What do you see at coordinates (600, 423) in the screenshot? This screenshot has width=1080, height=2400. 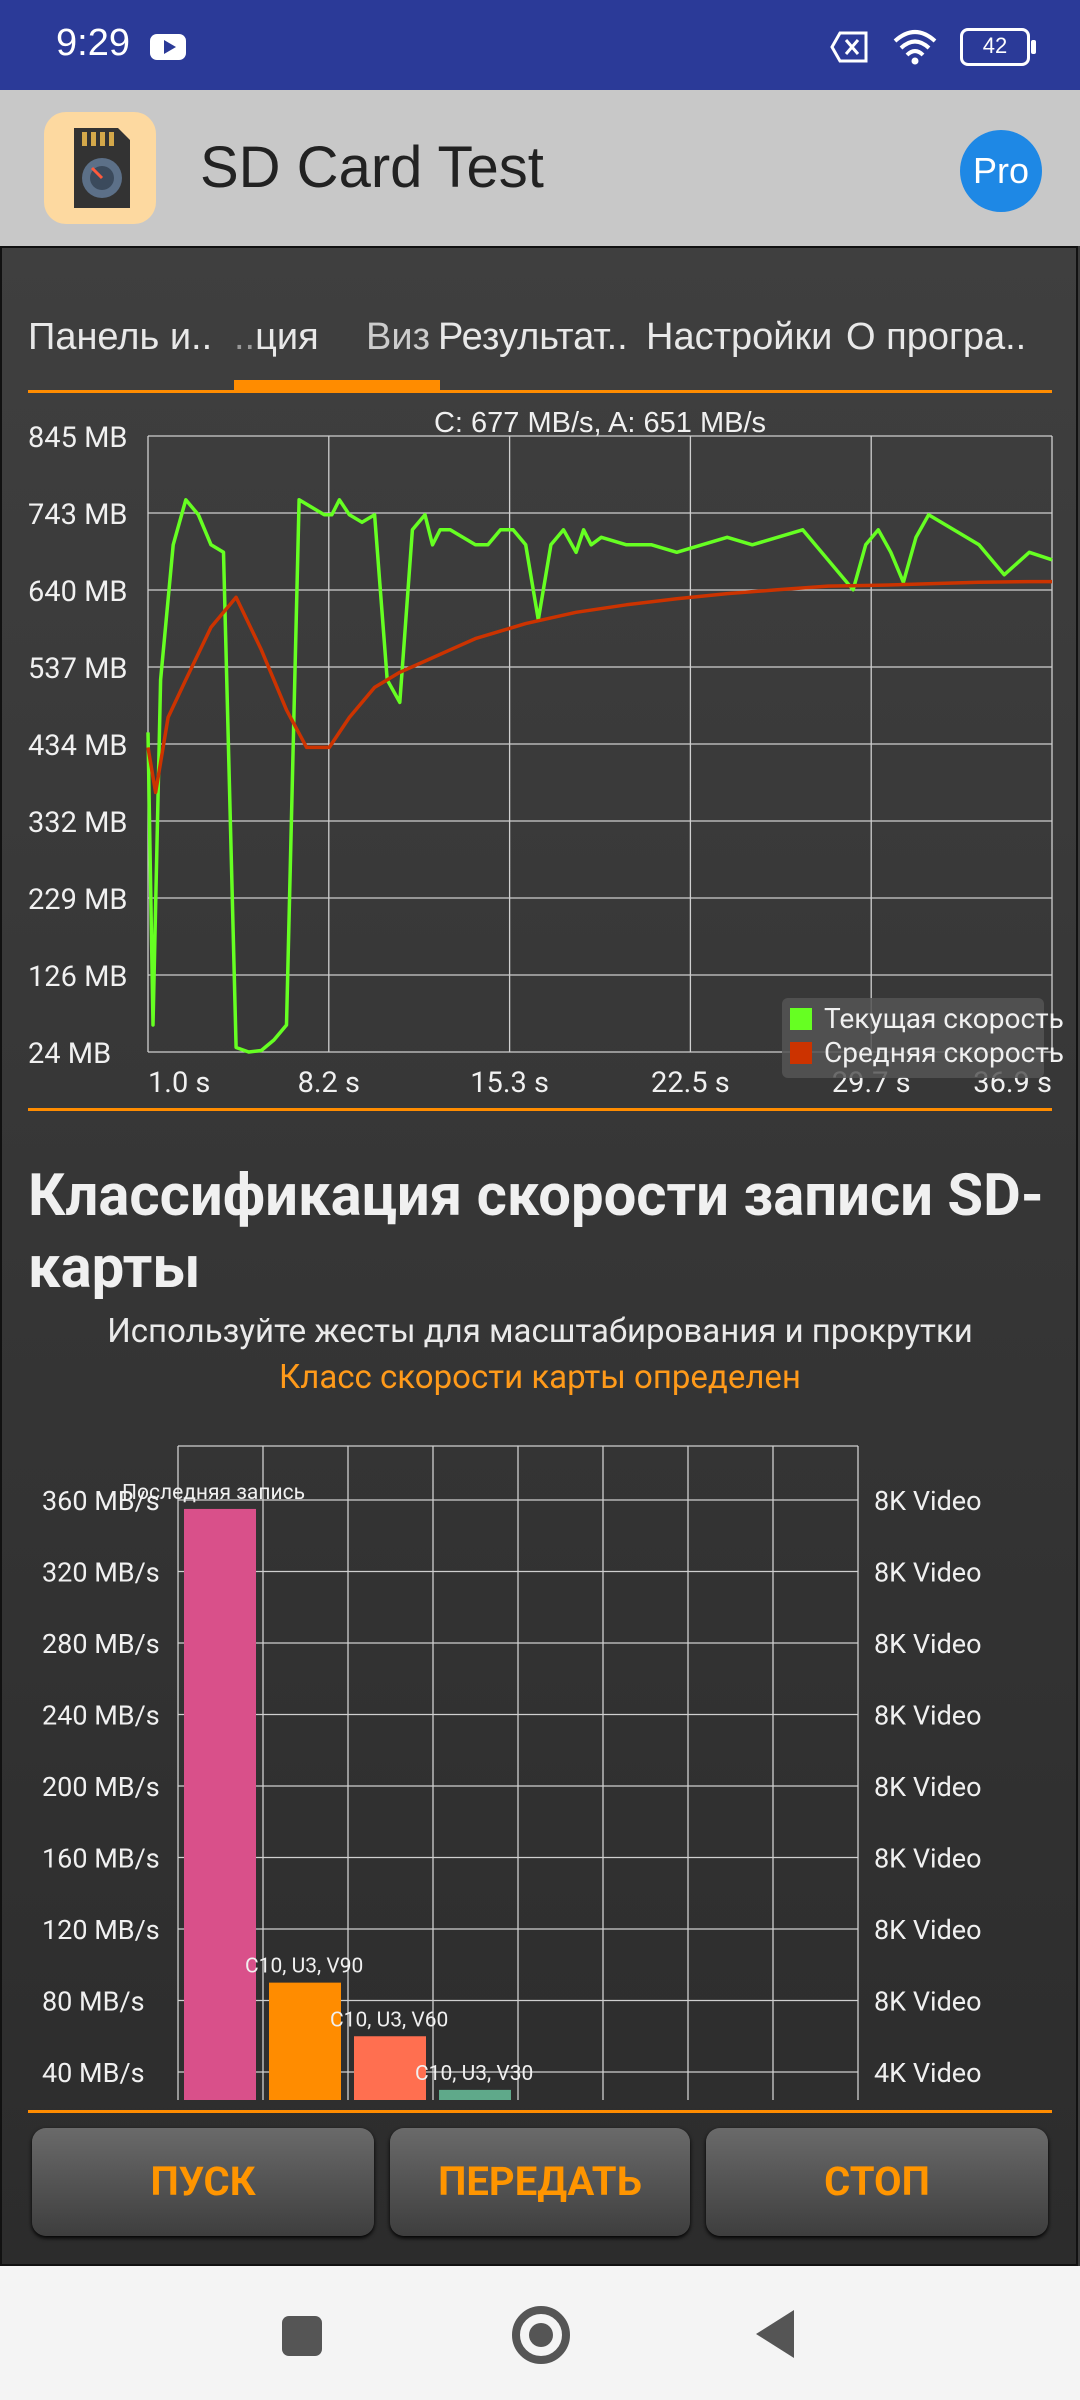 I see `speed-chart-title: C: 677 MB/s, A: 651 MB/s` at bounding box center [600, 423].